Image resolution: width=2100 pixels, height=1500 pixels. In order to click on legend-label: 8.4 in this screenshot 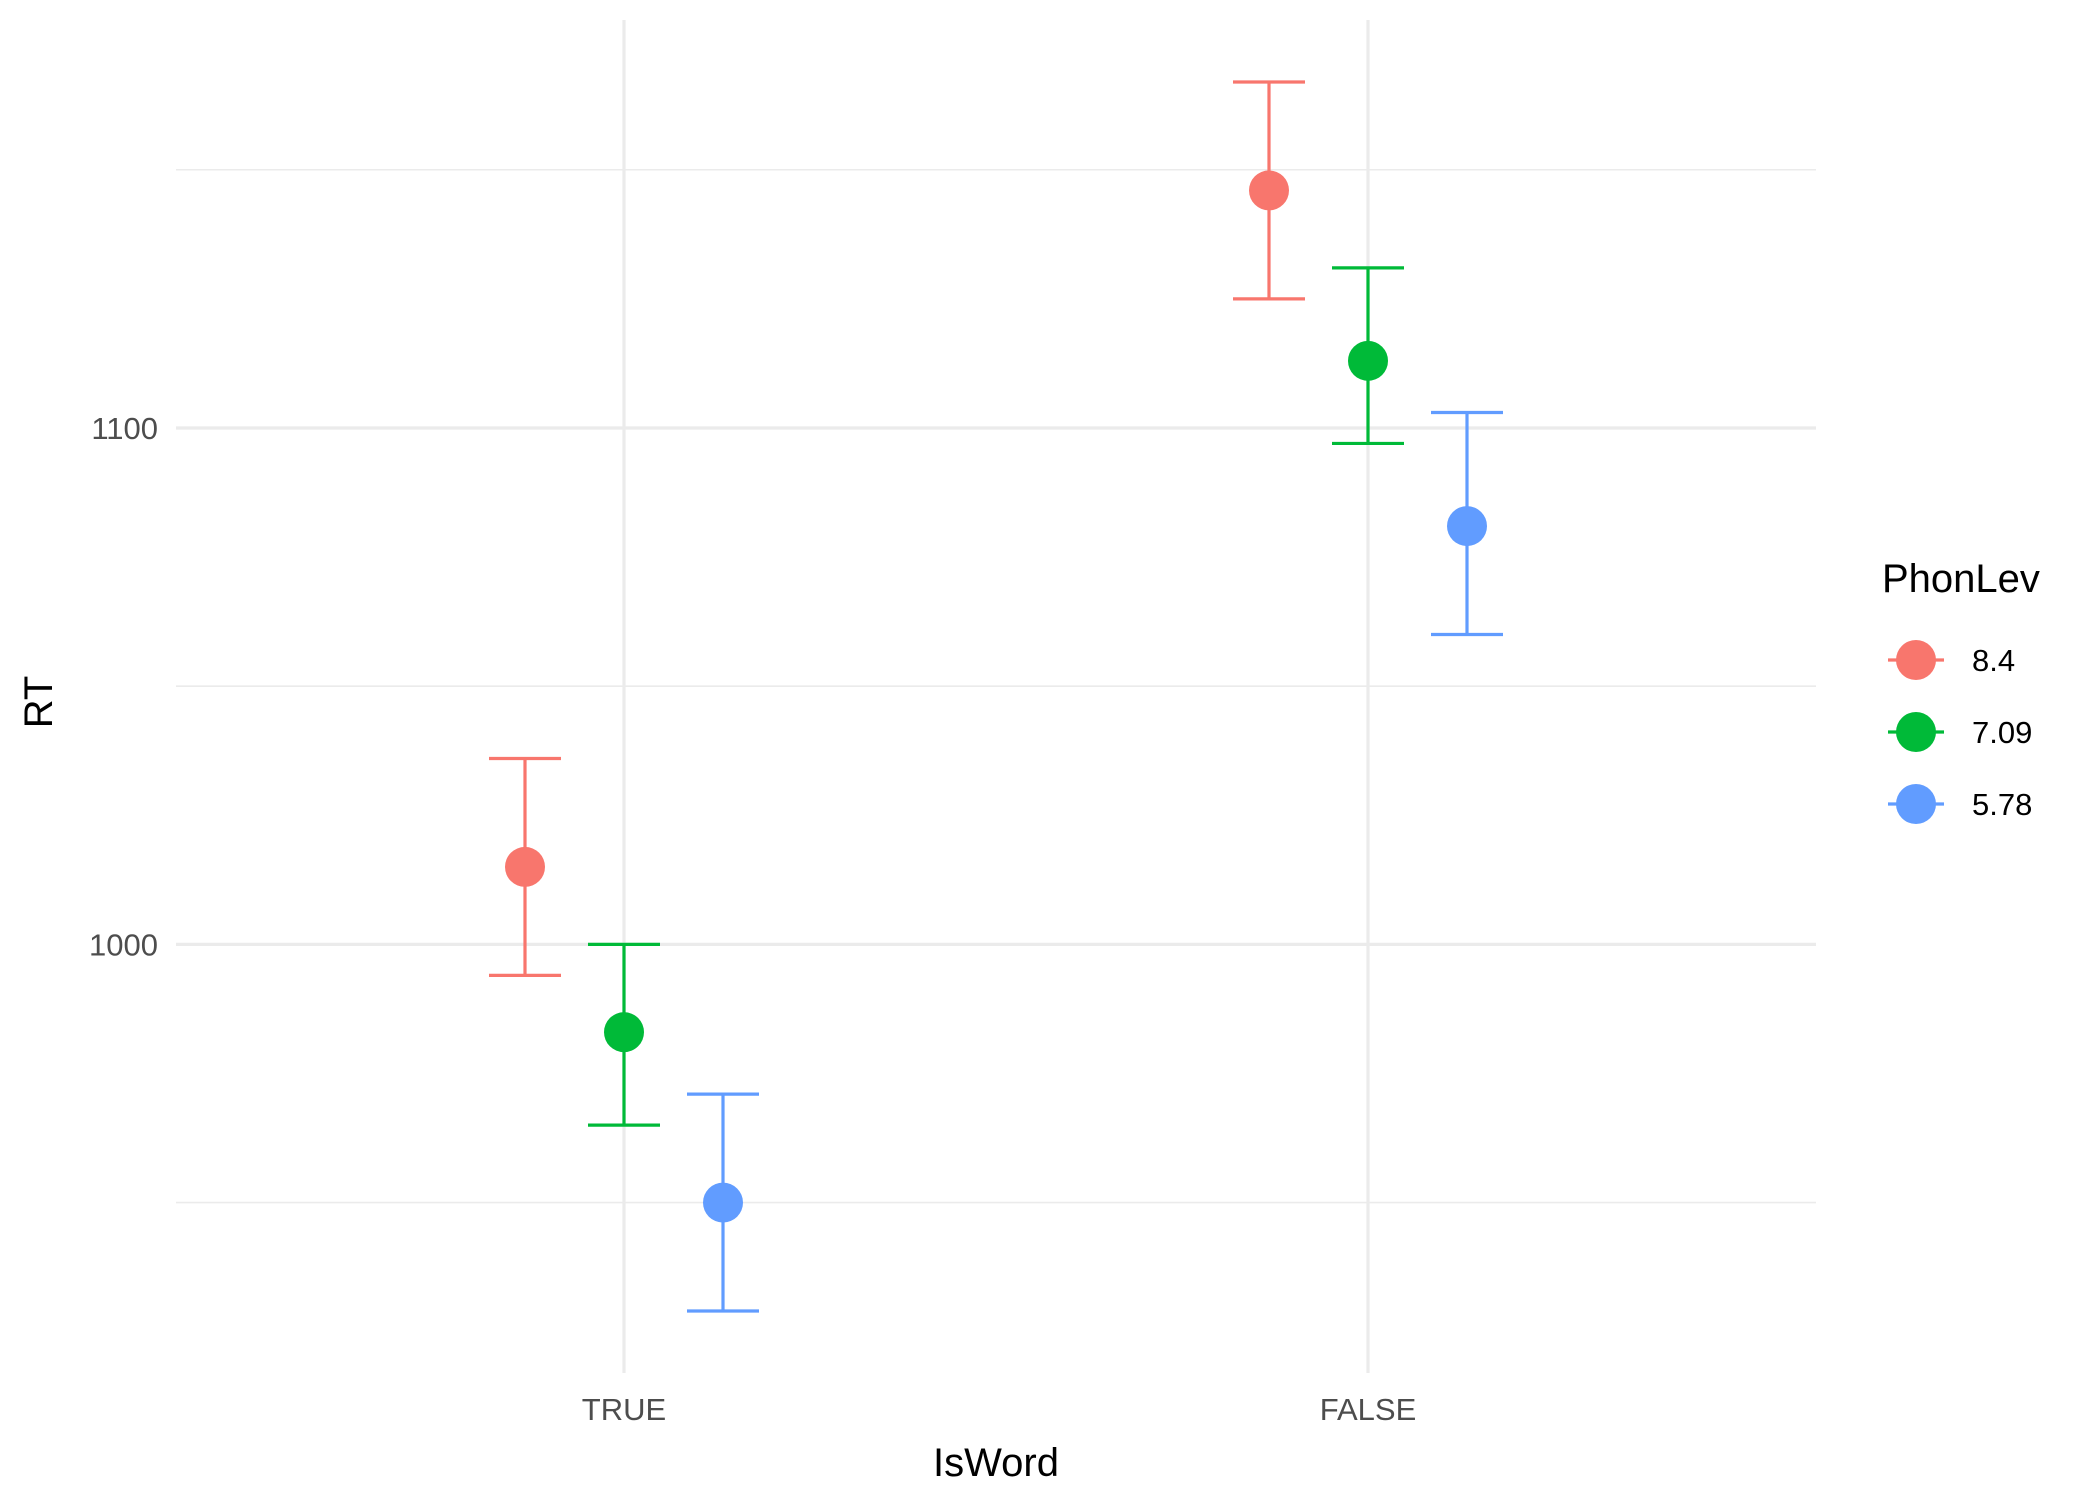, I will do `click(1993, 660)`.